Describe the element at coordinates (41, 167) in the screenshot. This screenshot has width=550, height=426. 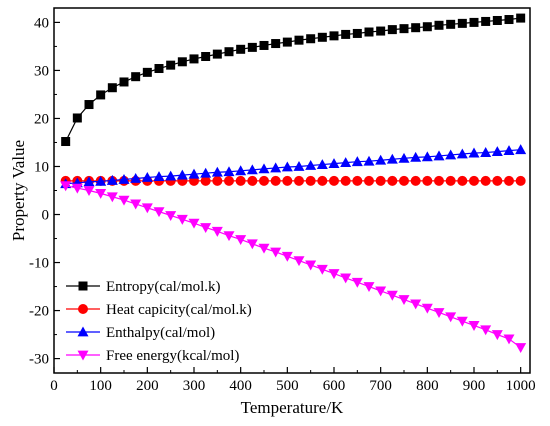
I see `y-tick-label: 10` at that location.